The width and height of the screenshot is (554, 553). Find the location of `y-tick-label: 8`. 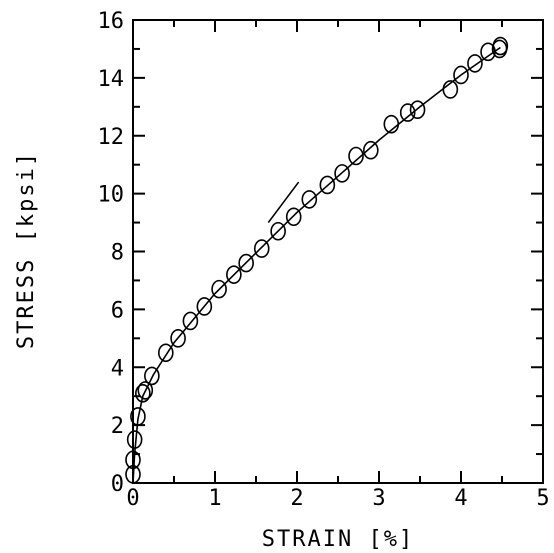

y-tick-label: 8 is located at coordinates (117, 253).